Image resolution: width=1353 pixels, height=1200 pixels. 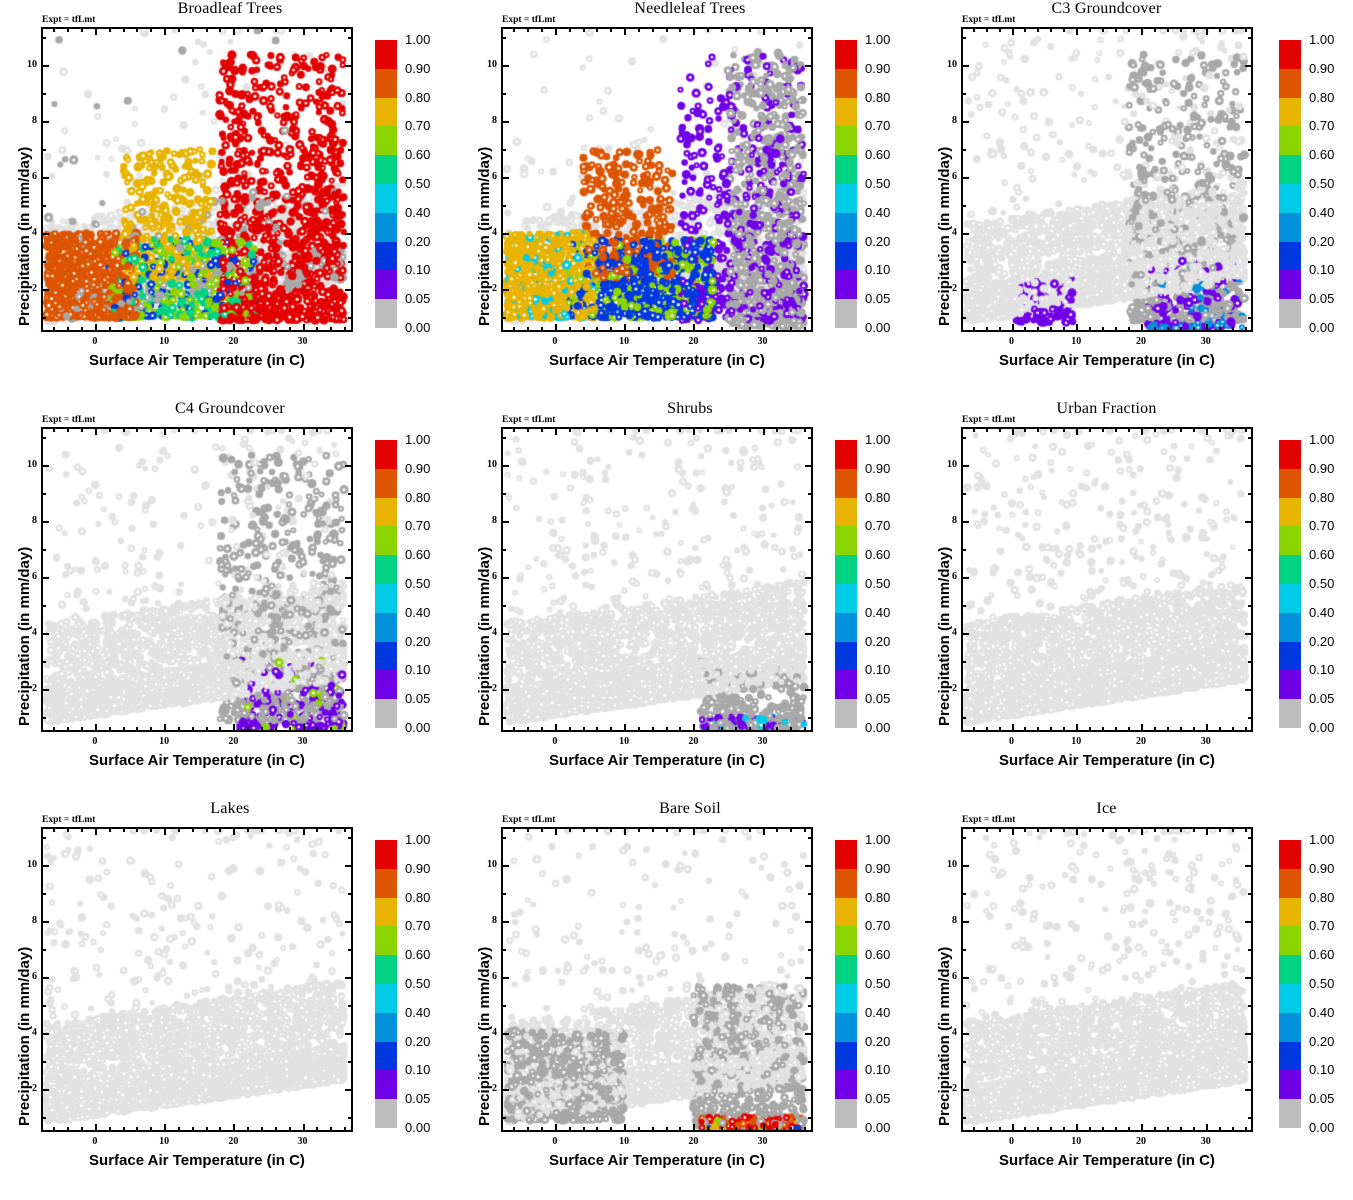 I want to click on x-axis-title: Surface Air Temperature (in C), so click(x=197, y=1160).